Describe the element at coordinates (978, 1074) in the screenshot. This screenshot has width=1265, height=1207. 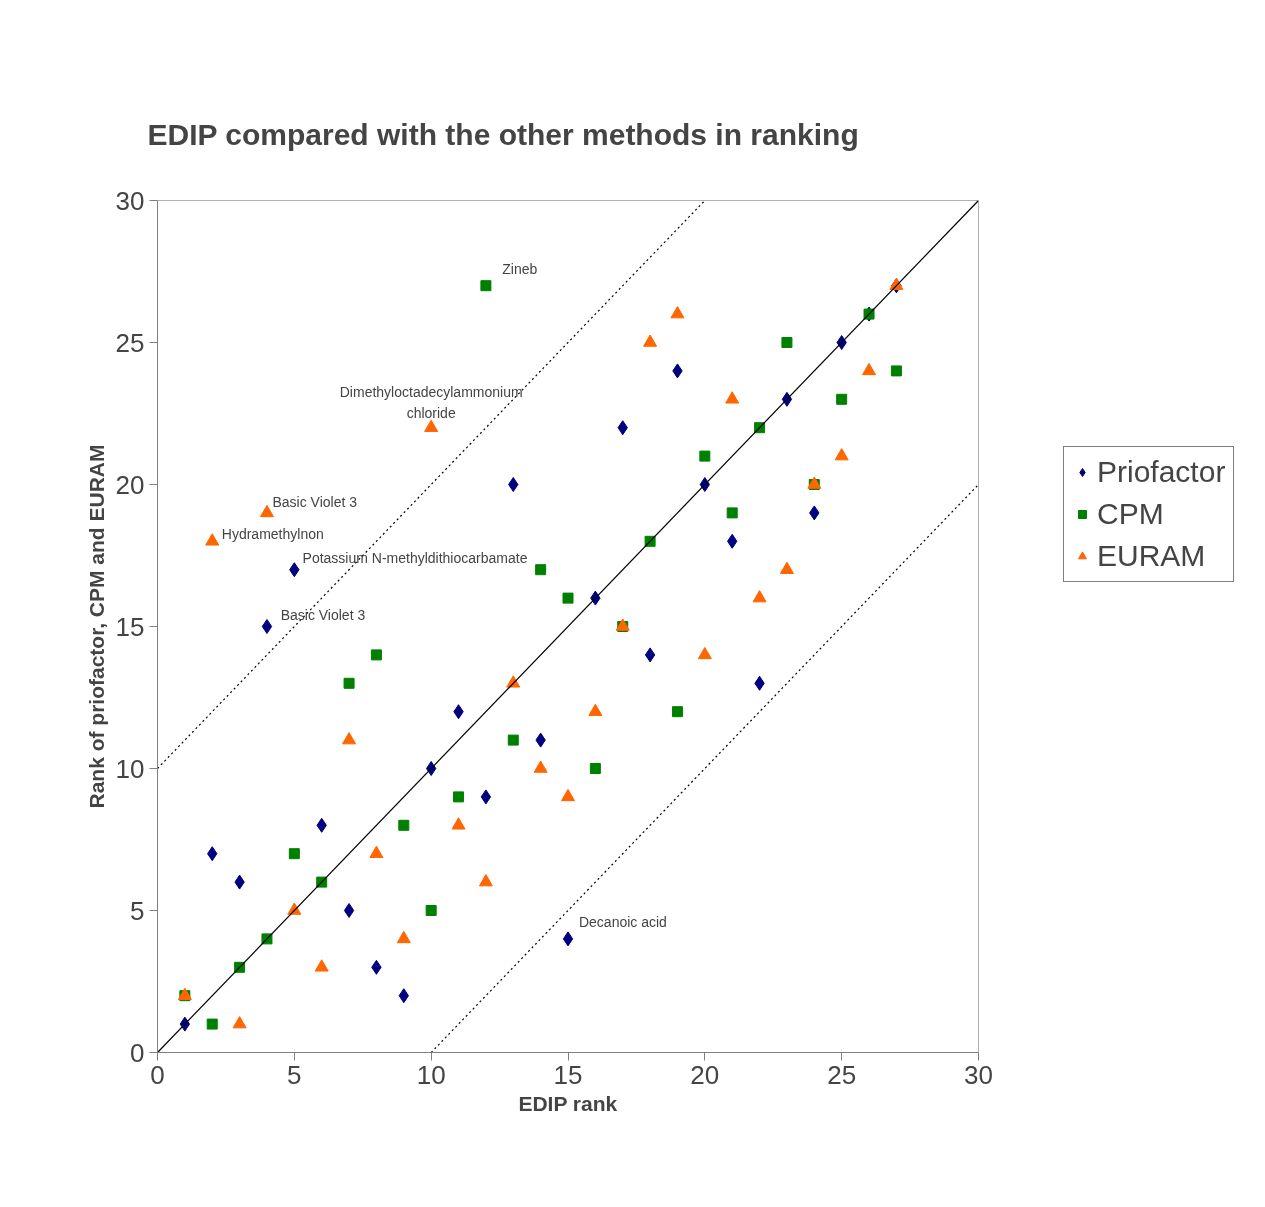
I see `x-tick-label: 30` at that location.